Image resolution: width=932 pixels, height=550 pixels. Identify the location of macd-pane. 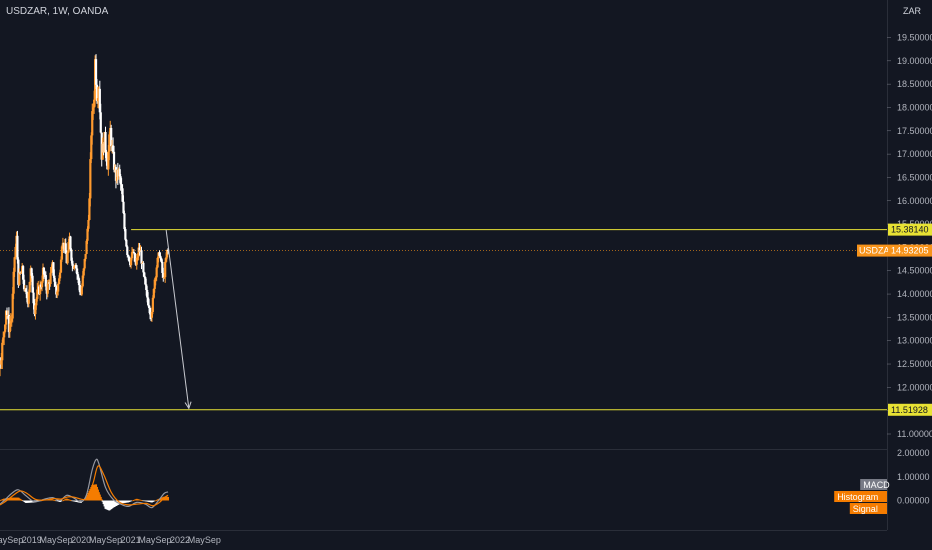
(85, 484).